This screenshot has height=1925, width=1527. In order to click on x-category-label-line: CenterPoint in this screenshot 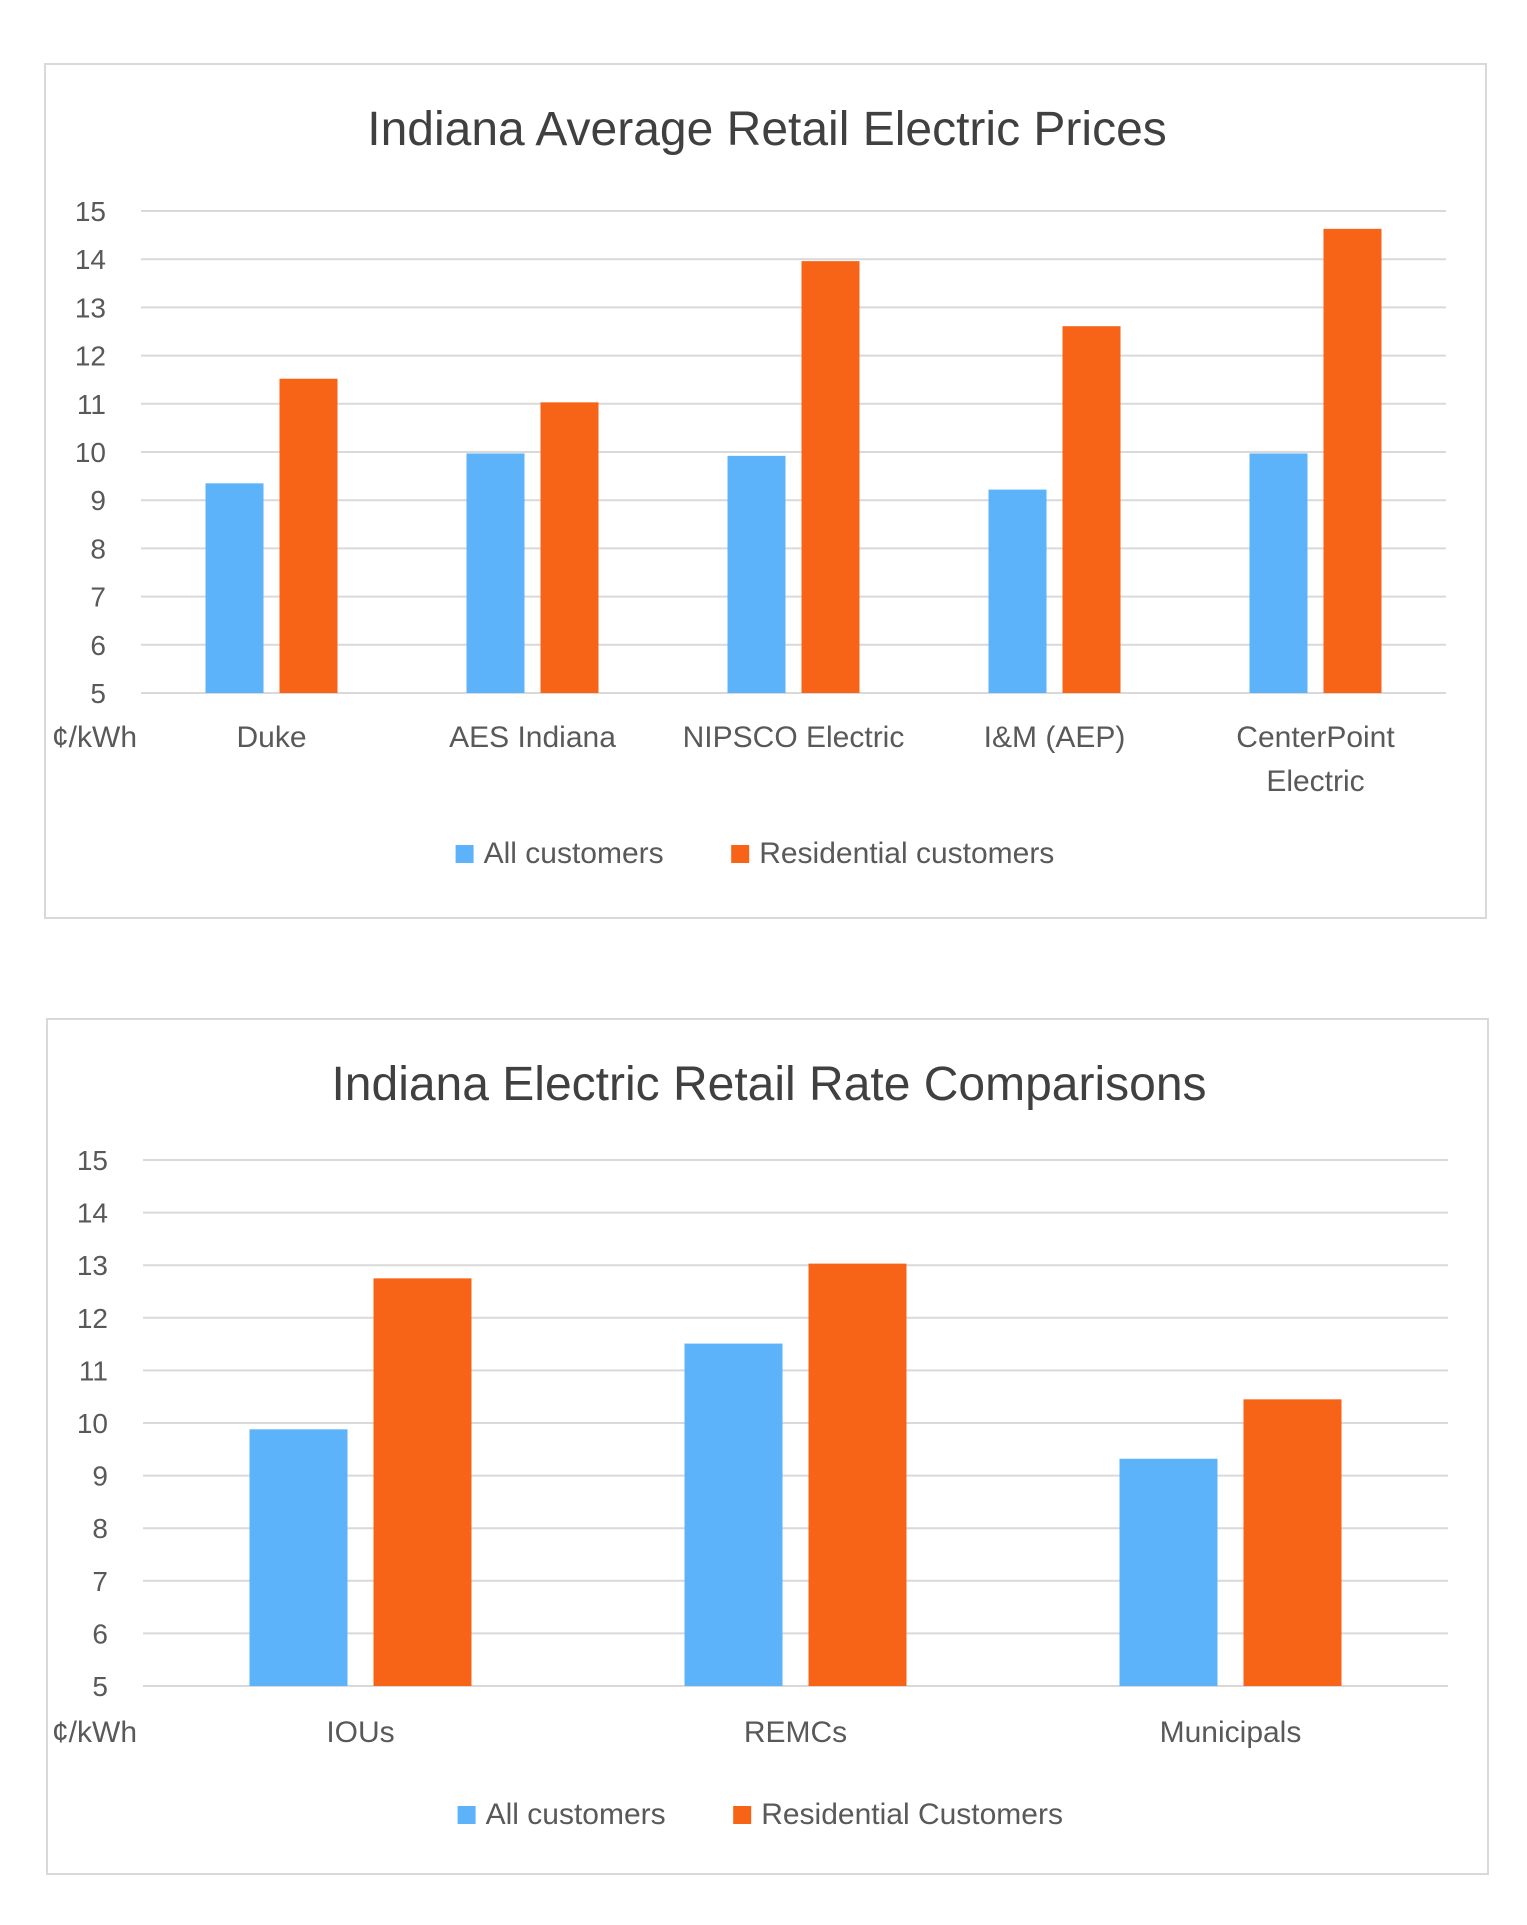, I will do `click(1315, 737)`.